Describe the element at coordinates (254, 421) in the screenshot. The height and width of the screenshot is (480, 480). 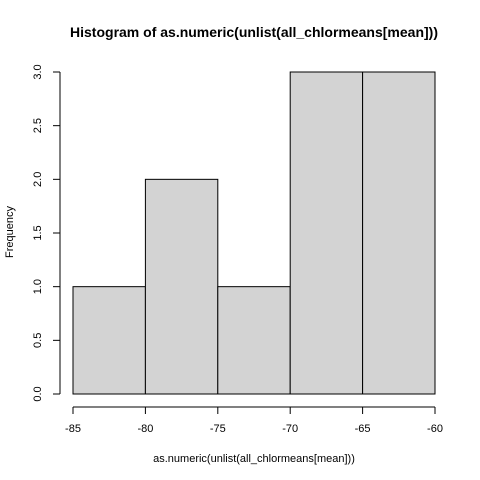
I see `x-axis: -85 -80 -75 -70 -65 -60` at that location.